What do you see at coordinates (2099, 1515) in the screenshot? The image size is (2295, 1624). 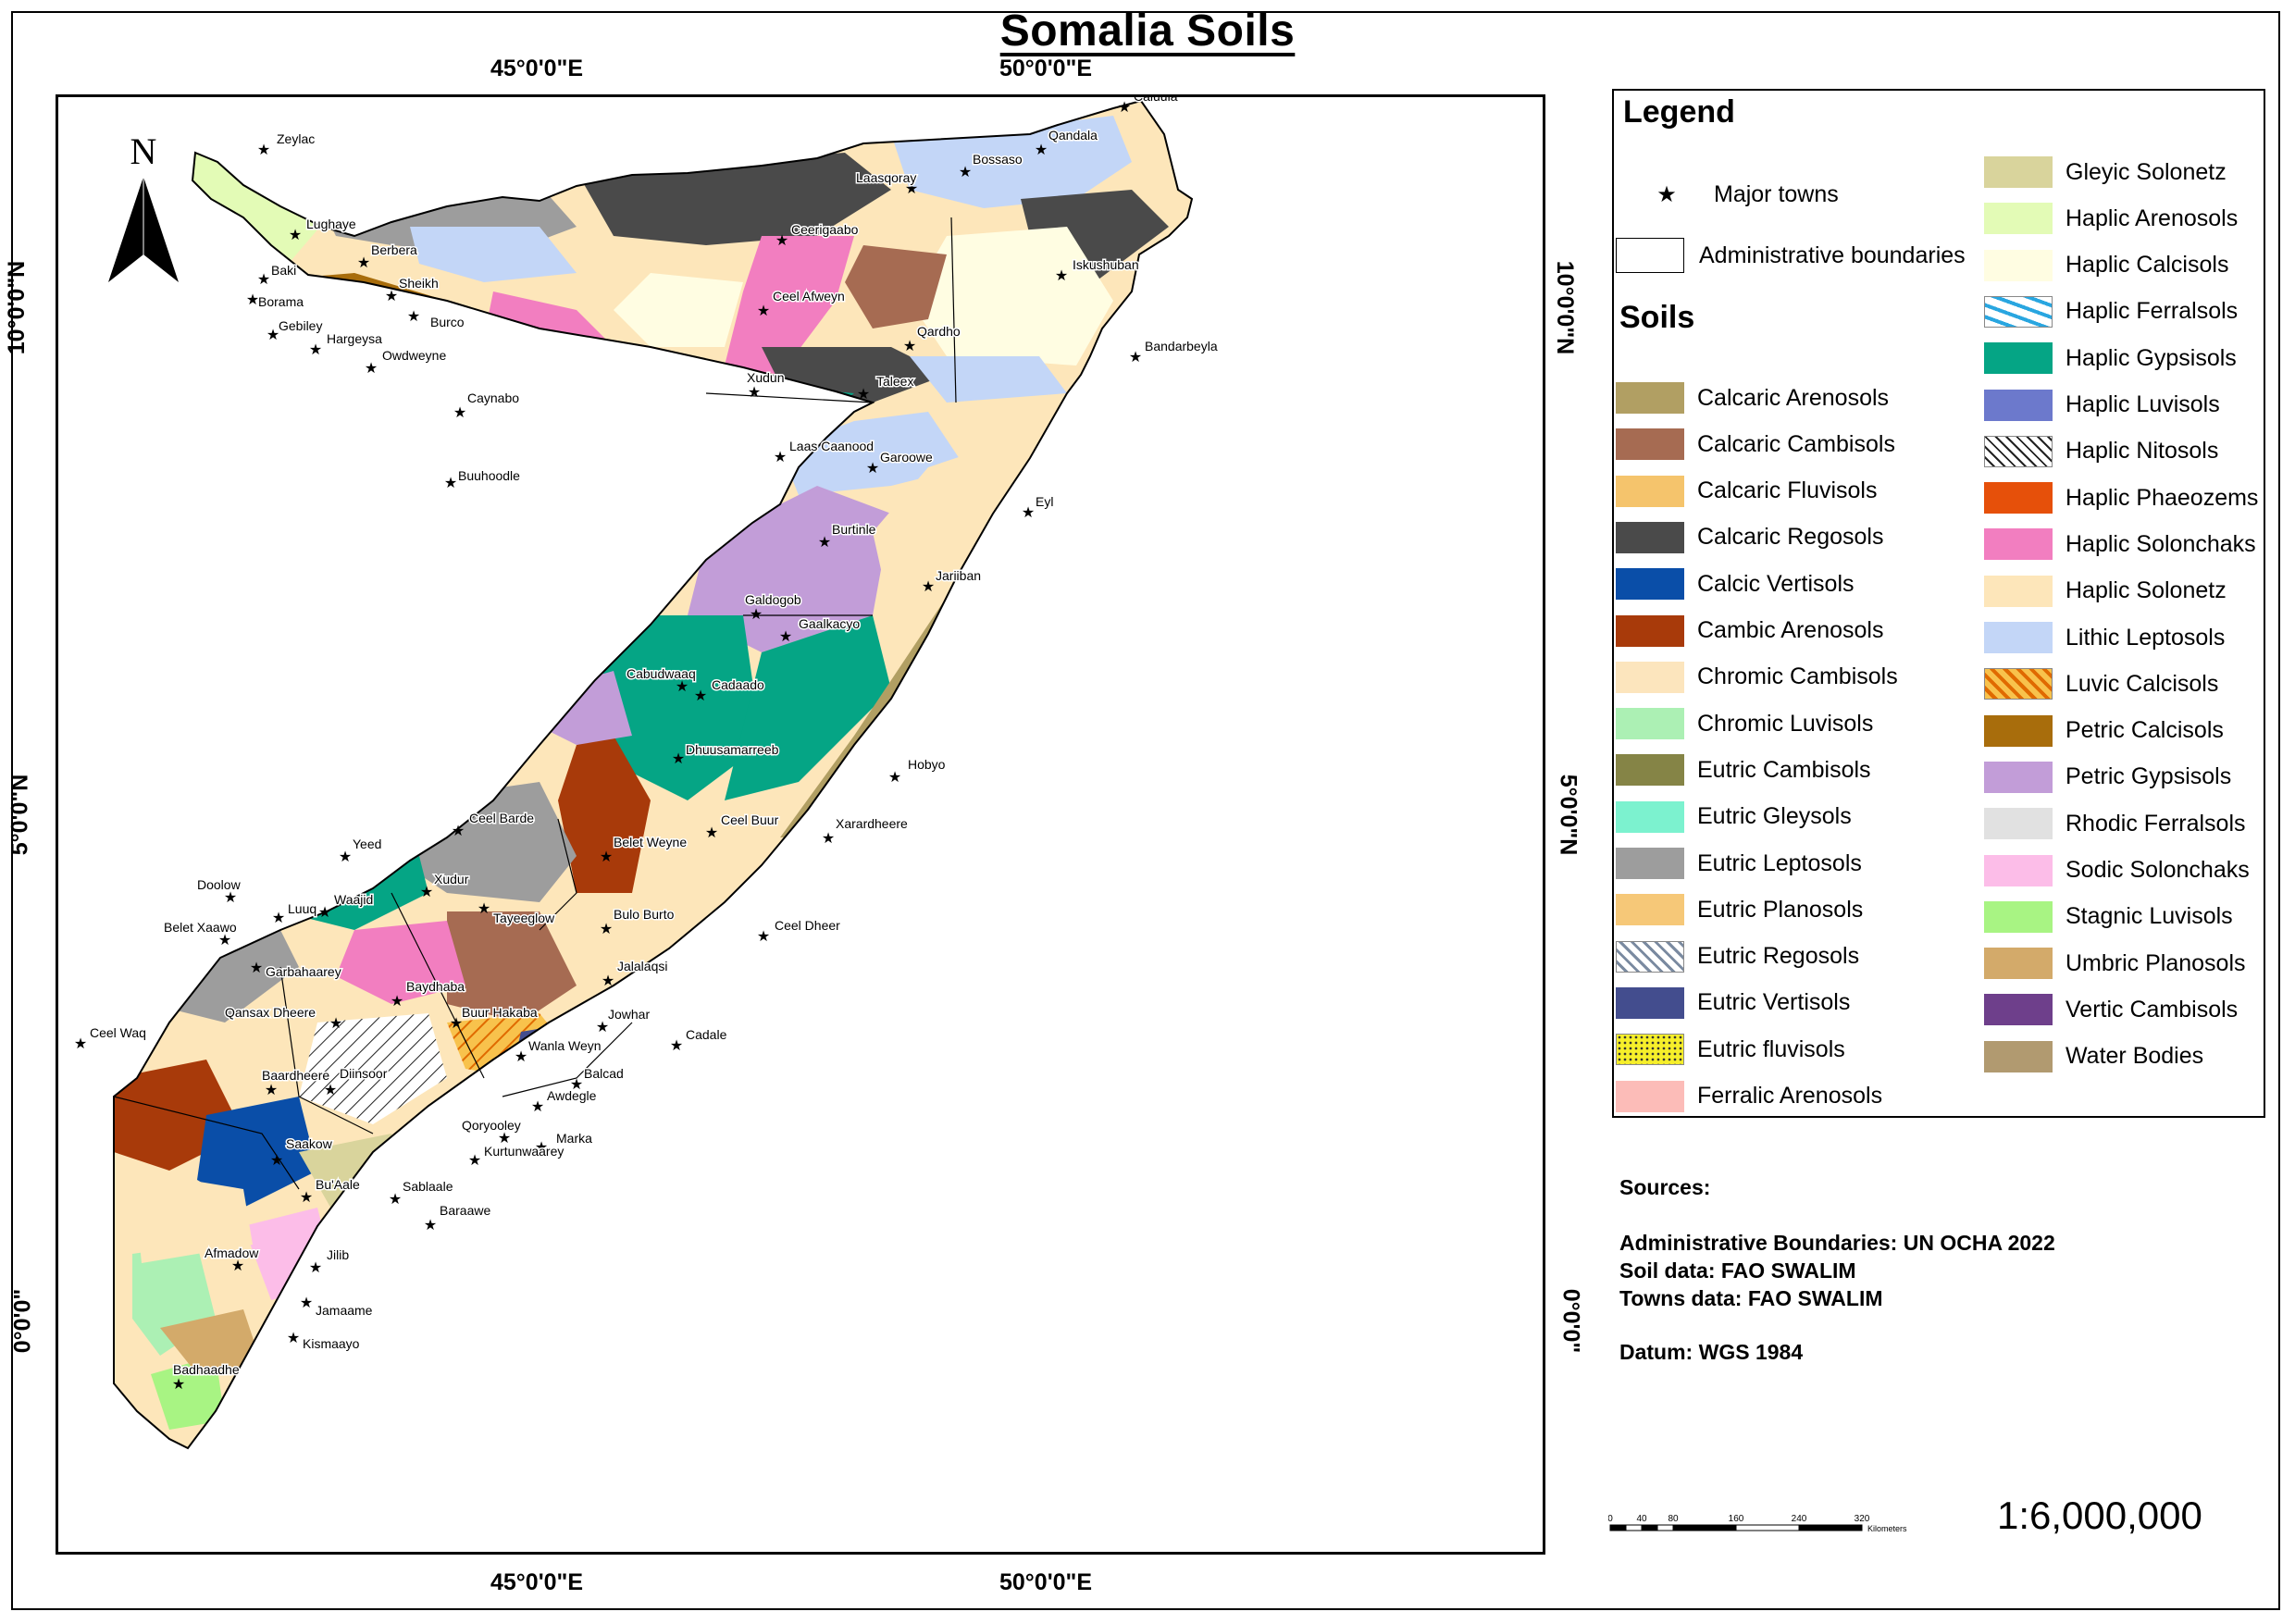 I see `scale-ratio: 1:6,000,000` at bounding box center [2099, 1515].